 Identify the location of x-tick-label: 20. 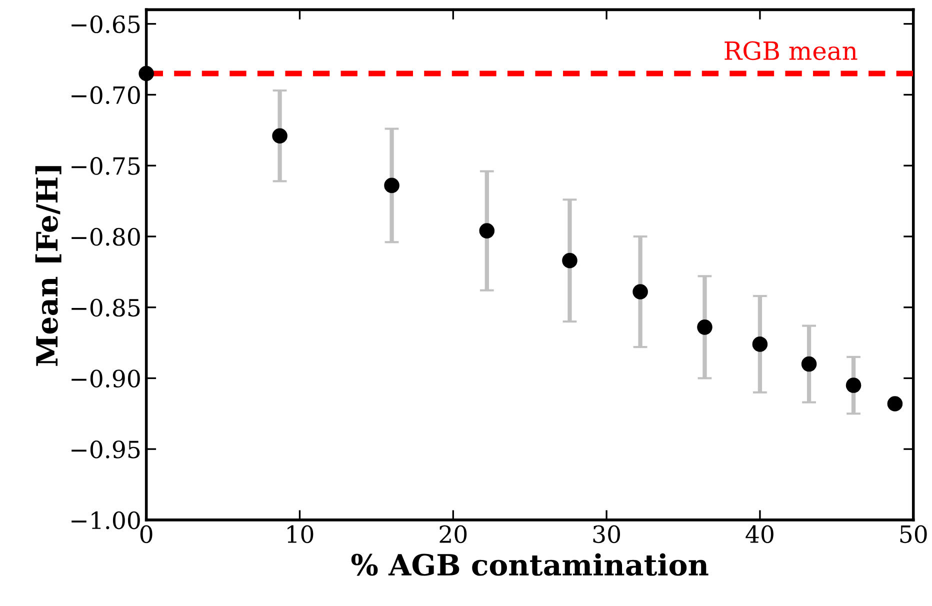
(453, 534).